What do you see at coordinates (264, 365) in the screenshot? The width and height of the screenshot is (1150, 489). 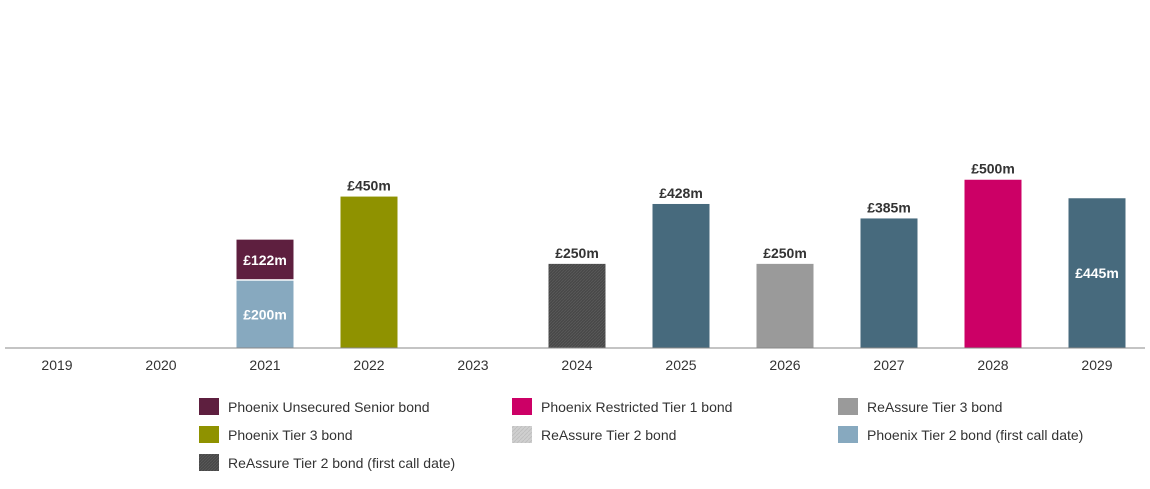 I see `x-tick-2021: 2021` at bounding box center [264, 365].